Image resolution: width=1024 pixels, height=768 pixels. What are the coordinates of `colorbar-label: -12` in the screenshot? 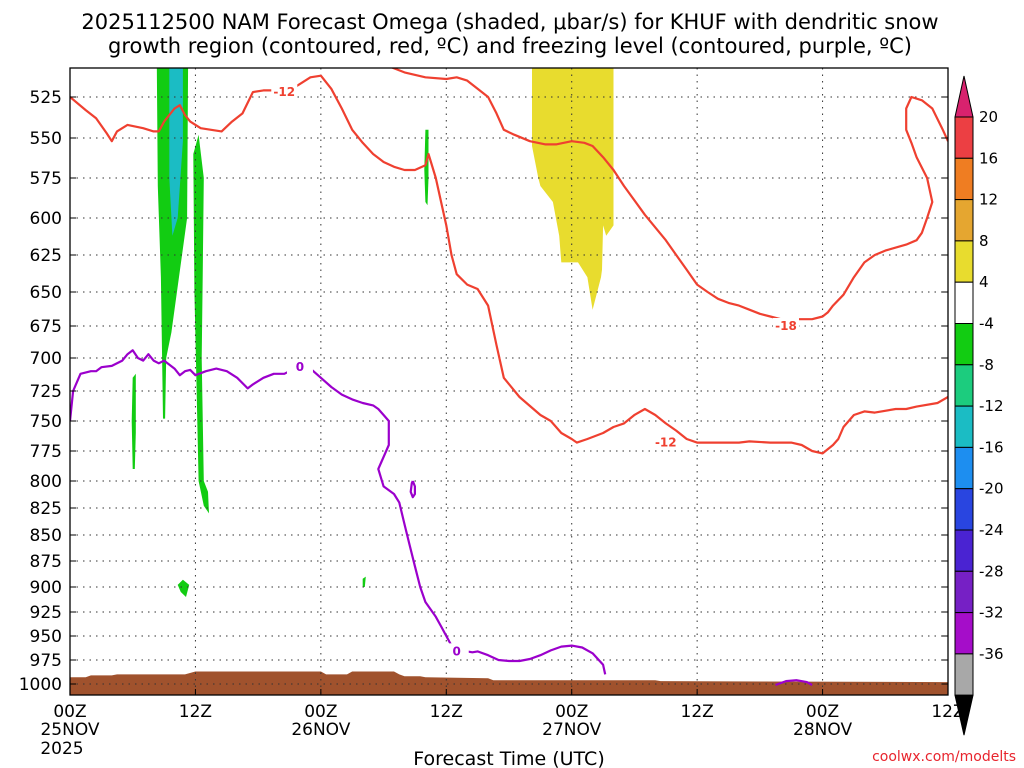 It's located at (991, 406).